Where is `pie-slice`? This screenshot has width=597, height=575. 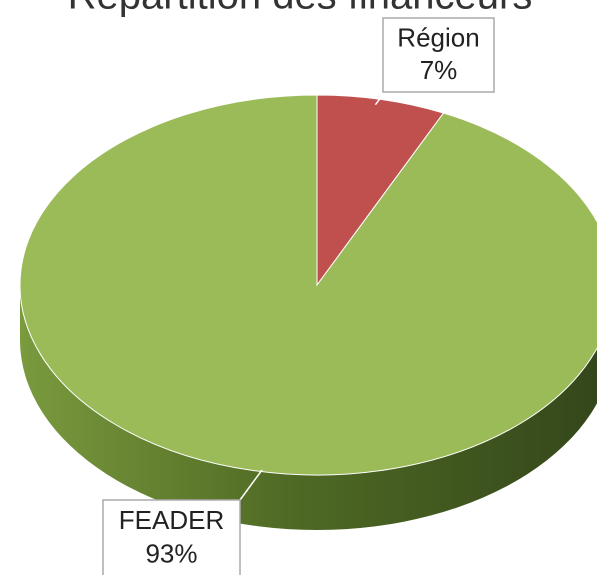
pie-slice is located at coordinates (380, 190).